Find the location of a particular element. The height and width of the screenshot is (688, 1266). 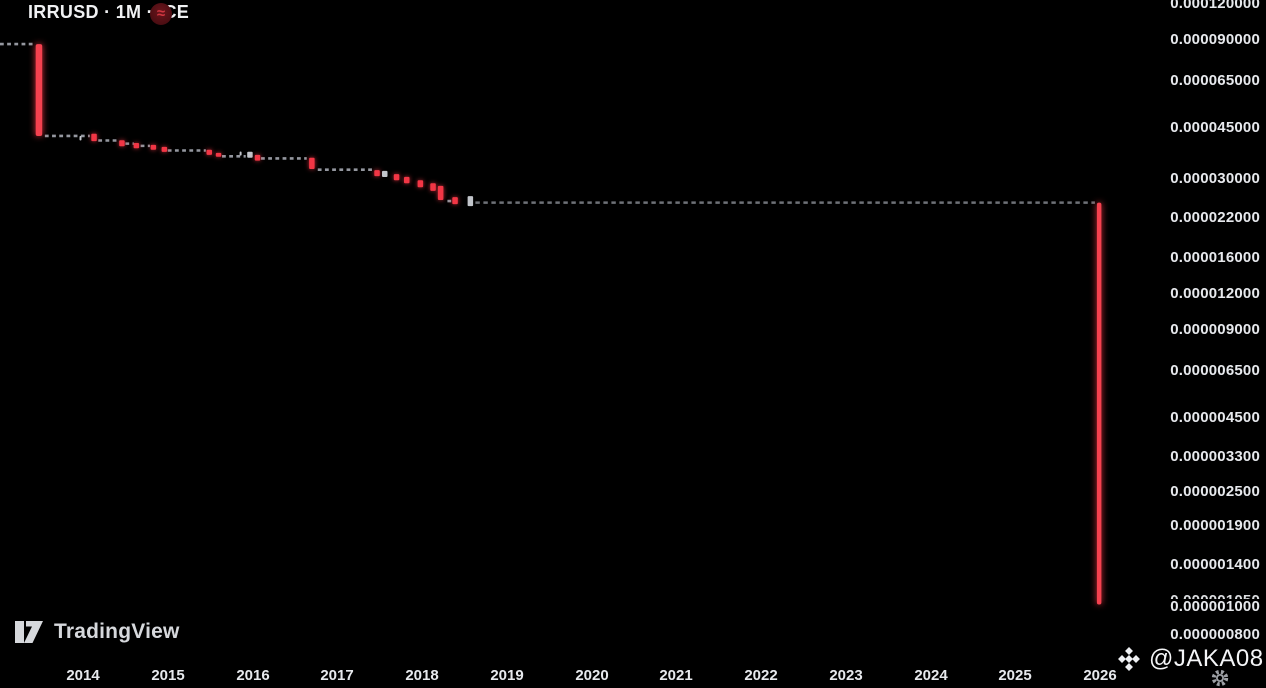

year-tick-label: 2026 is located at coordinates (1100, 675).